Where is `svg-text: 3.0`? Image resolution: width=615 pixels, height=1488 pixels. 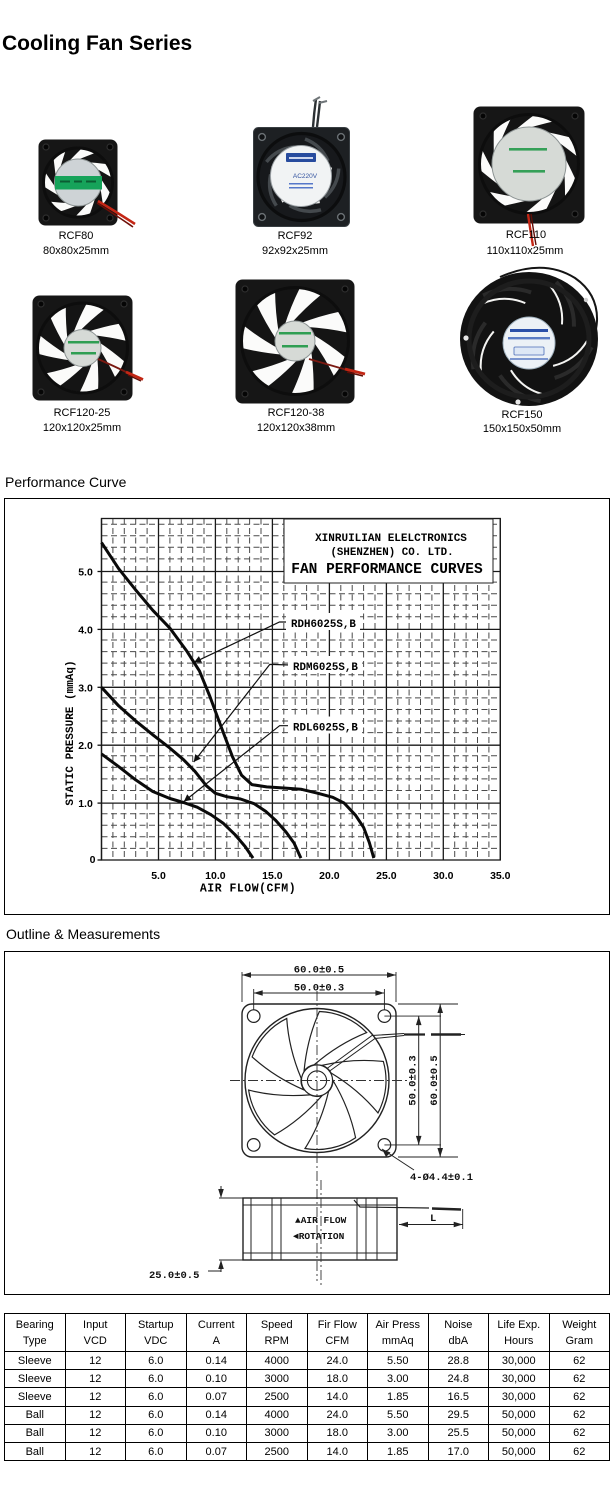
svg-text: 3.0 is located at coordinates (85, 688).